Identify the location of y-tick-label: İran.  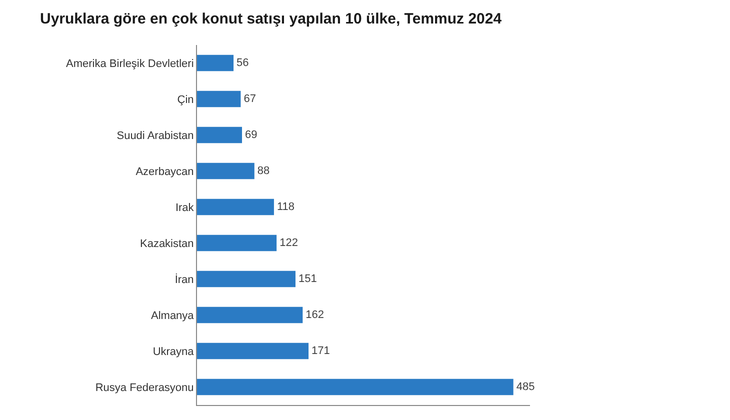
(184, 279).